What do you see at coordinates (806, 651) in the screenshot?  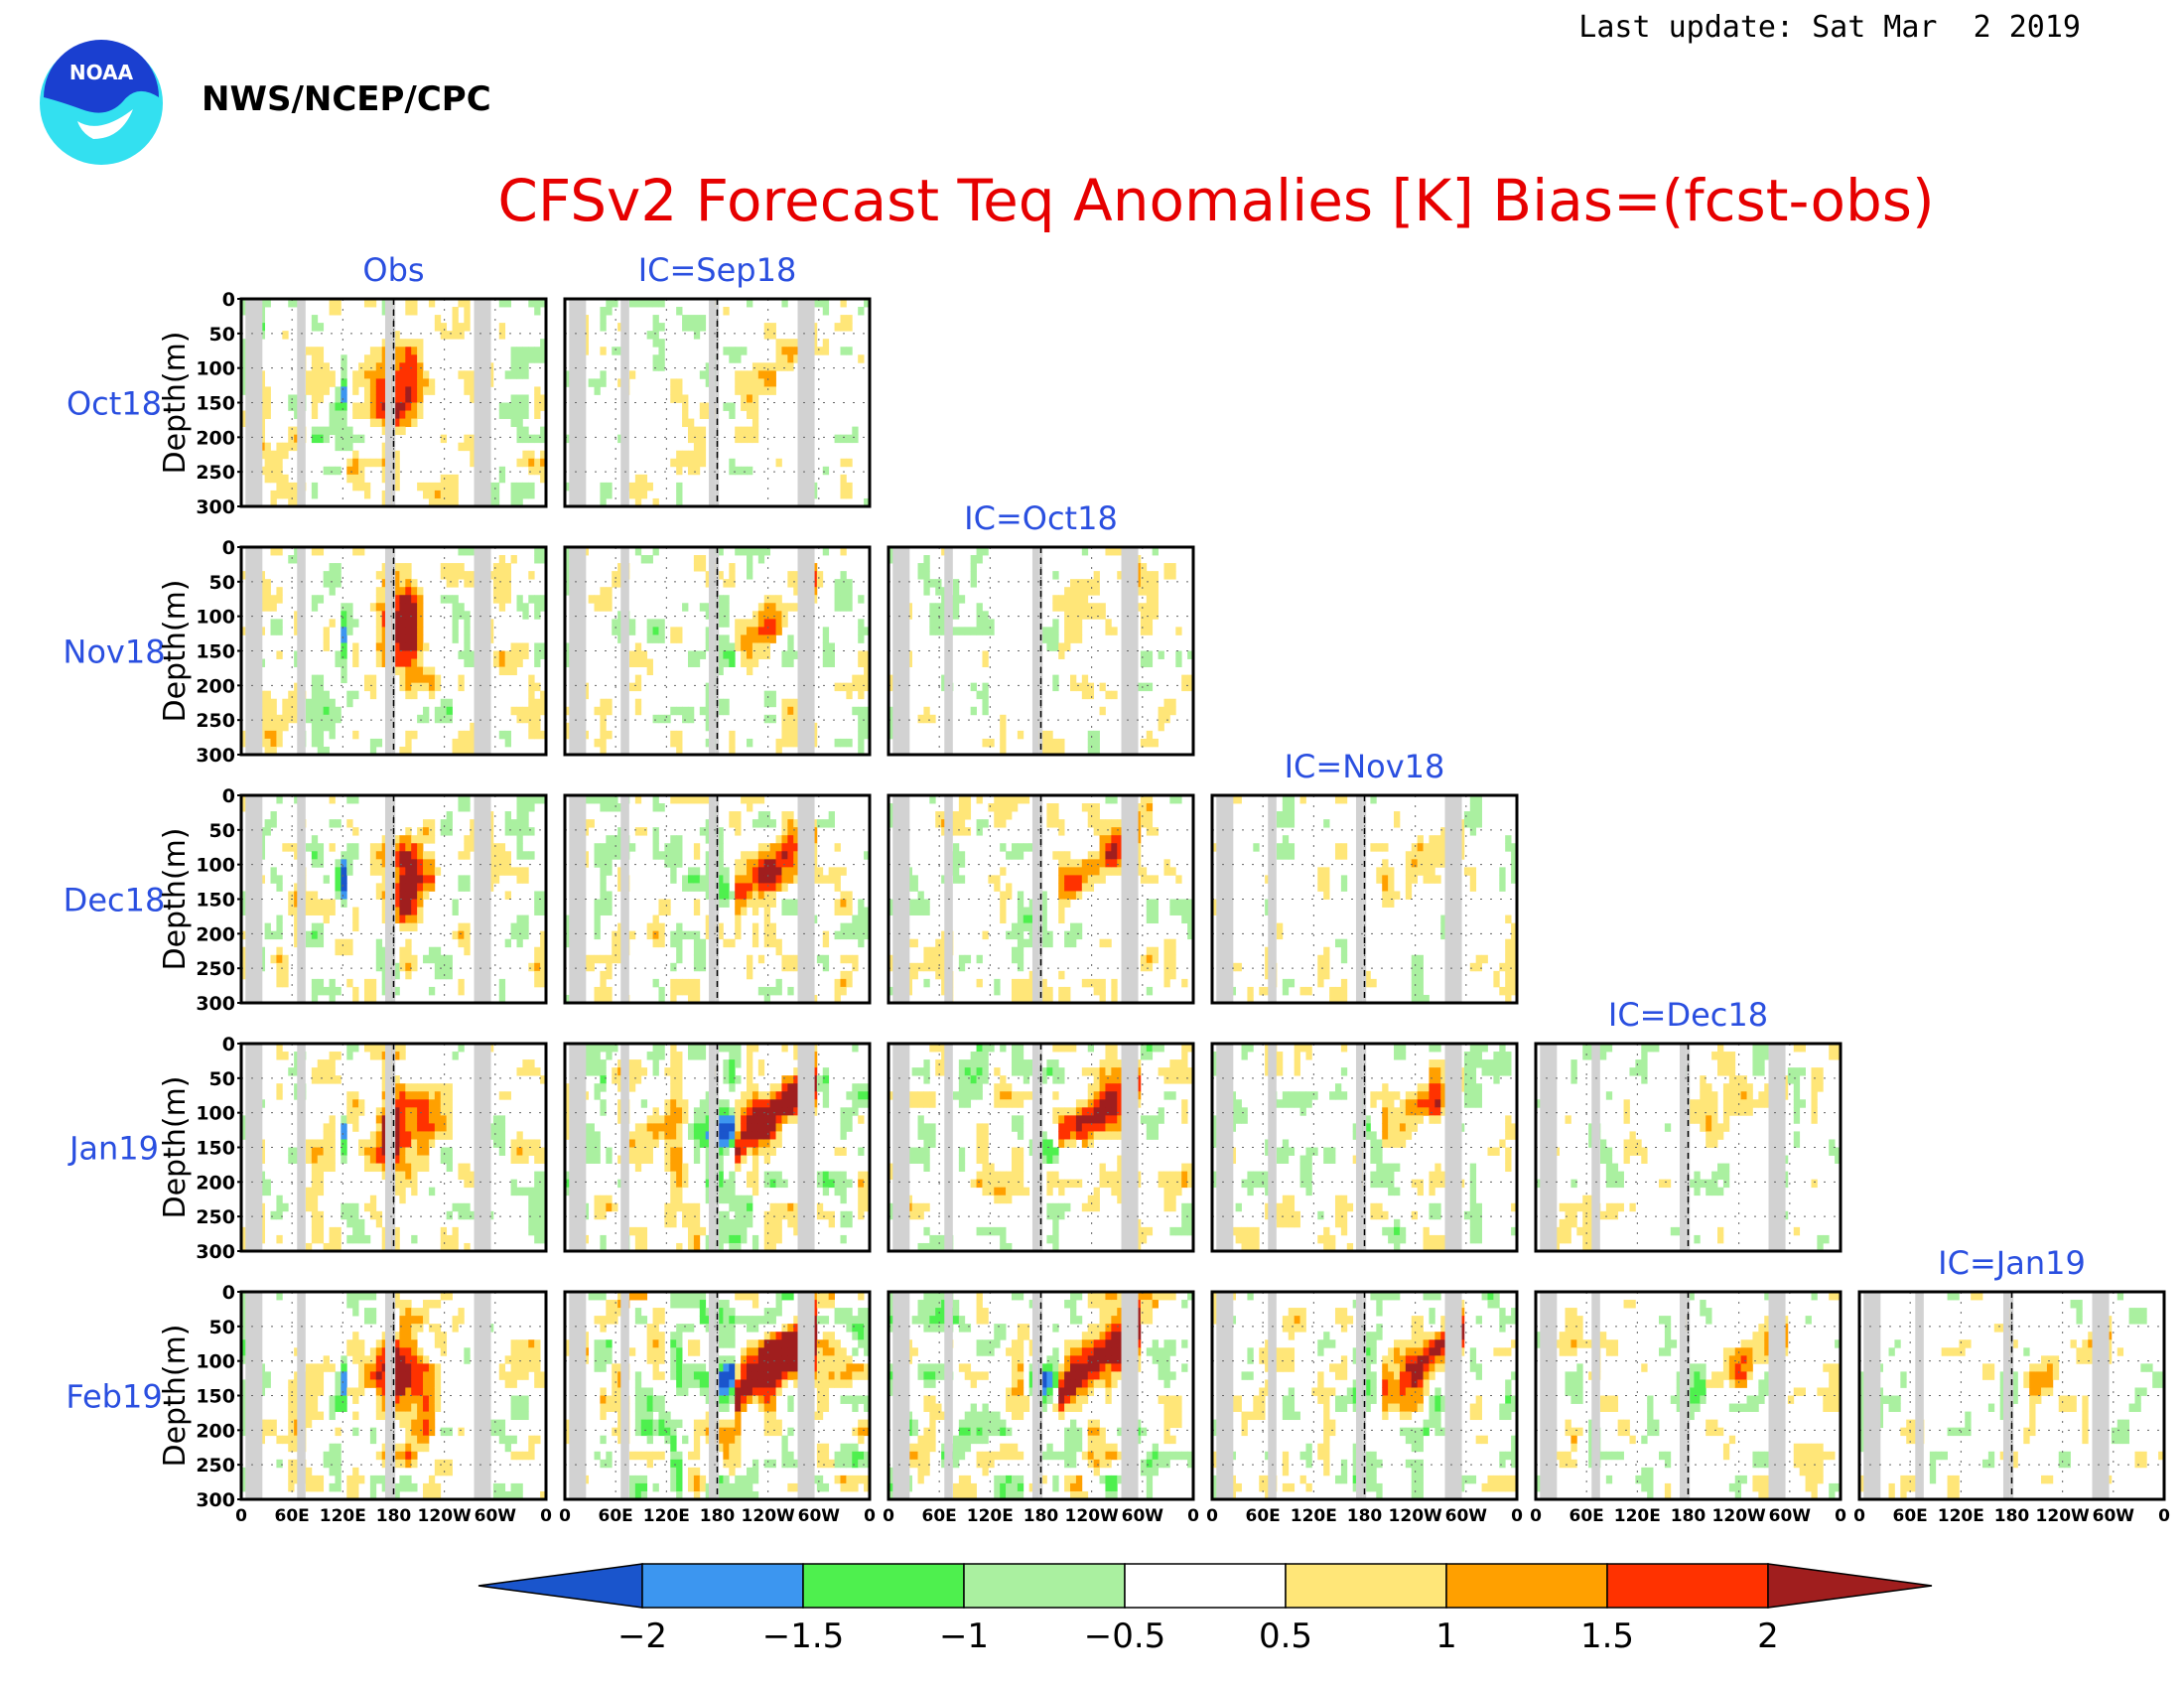 I see `land-mask` at bounding box center [806, 651].